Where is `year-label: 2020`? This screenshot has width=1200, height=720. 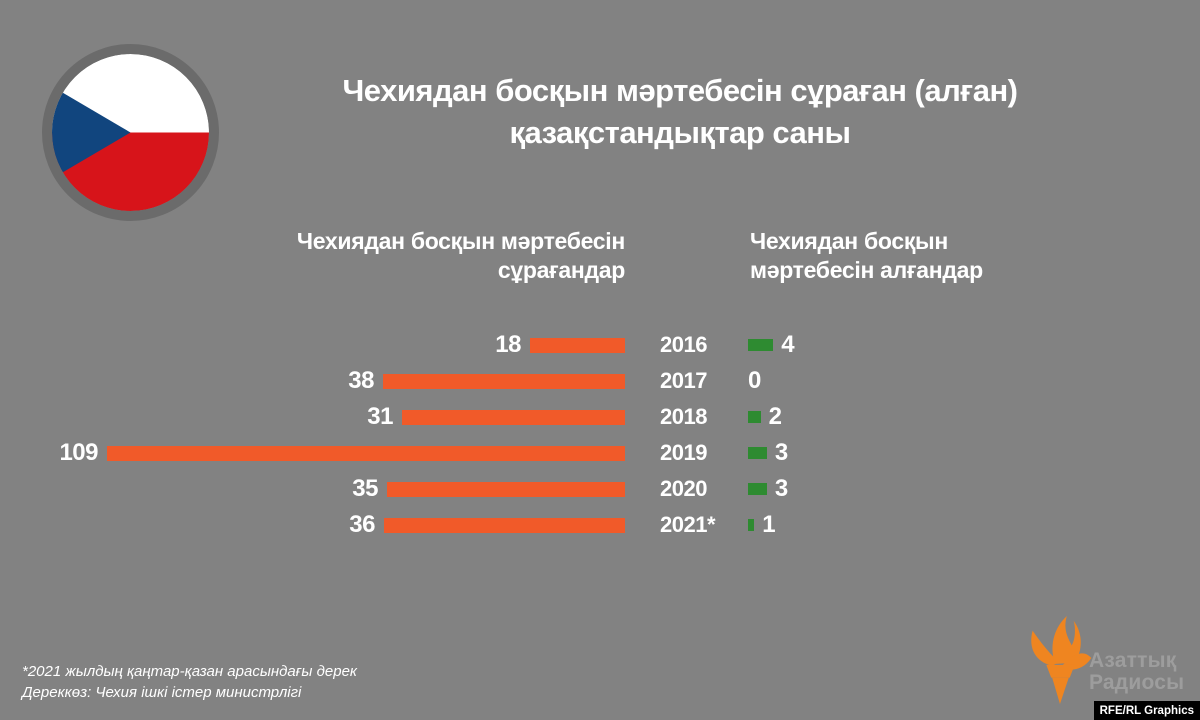
year-label: 2020 is located at coordinates (683, 488).